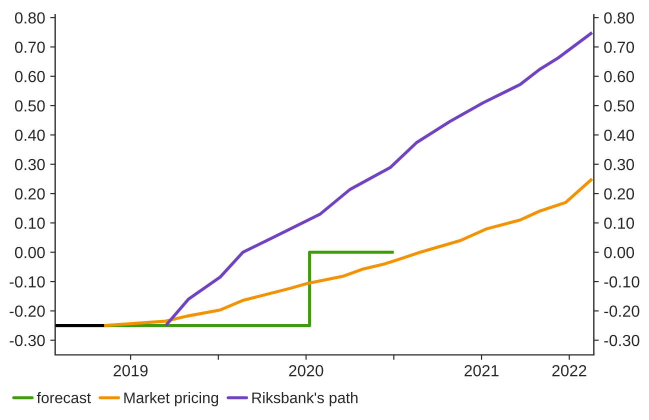 The height and width of the screenshot is (420, 649). Describe the element at coordinates (619, 223) in the screenshot. I see `y2-tick-label: 0.10` at that location.